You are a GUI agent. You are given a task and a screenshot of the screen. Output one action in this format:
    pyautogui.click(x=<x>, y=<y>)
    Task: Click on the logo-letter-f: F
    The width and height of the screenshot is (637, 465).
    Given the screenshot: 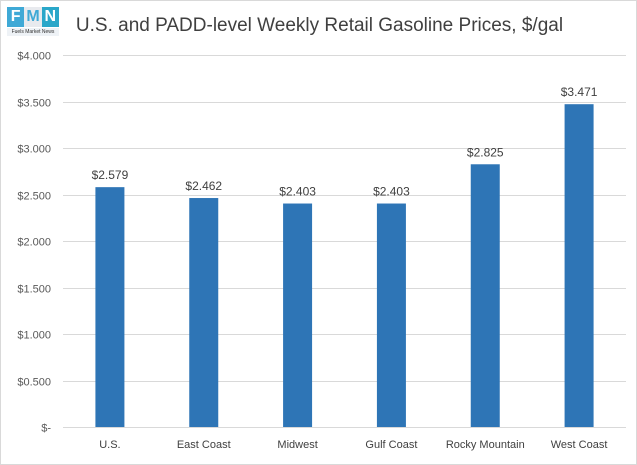 What is the action you would take?
    pyautogui.click(x=16, y=17)
    